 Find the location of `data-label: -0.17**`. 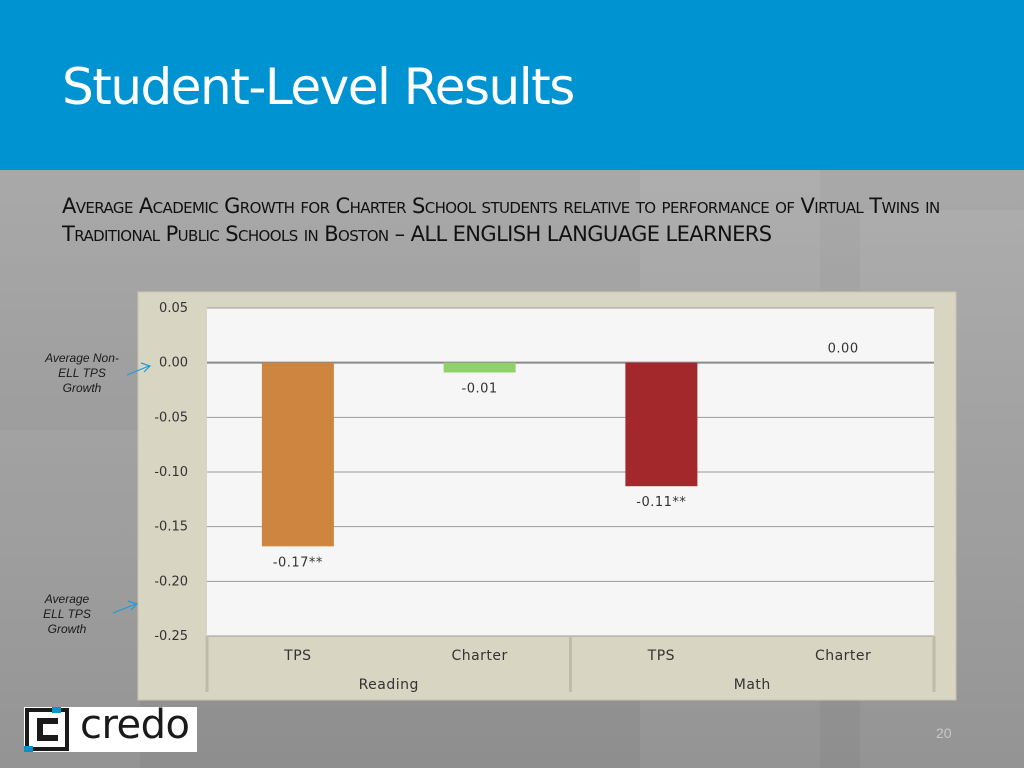

data-label: -0.17** is located at coordinates (298, 562).